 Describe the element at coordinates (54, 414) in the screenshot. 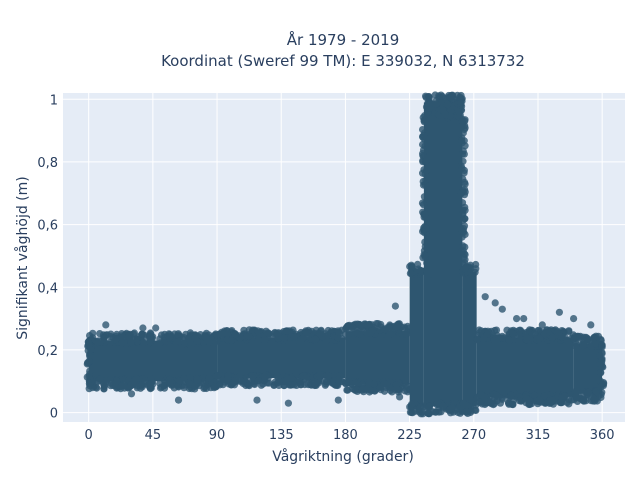

I see `y-tick-label: 0` at that location.